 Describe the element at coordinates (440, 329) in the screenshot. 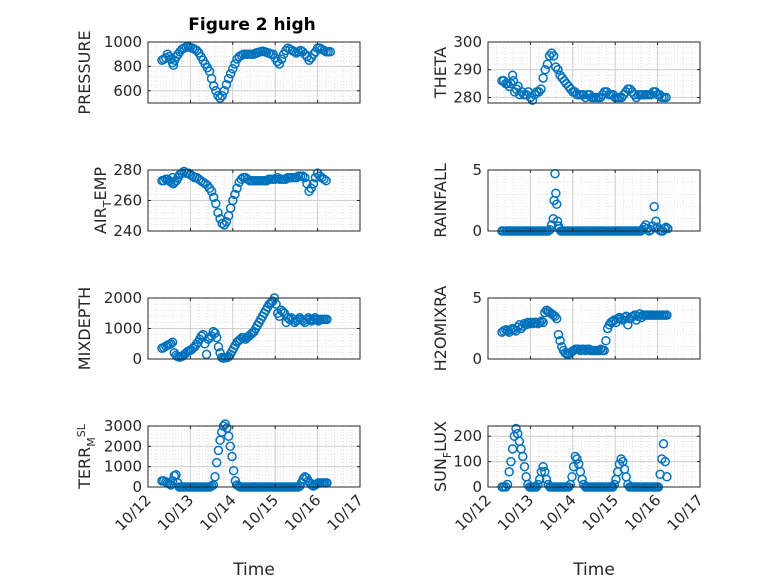

I see `y-axis-label: H2OMIXRA` at that location.